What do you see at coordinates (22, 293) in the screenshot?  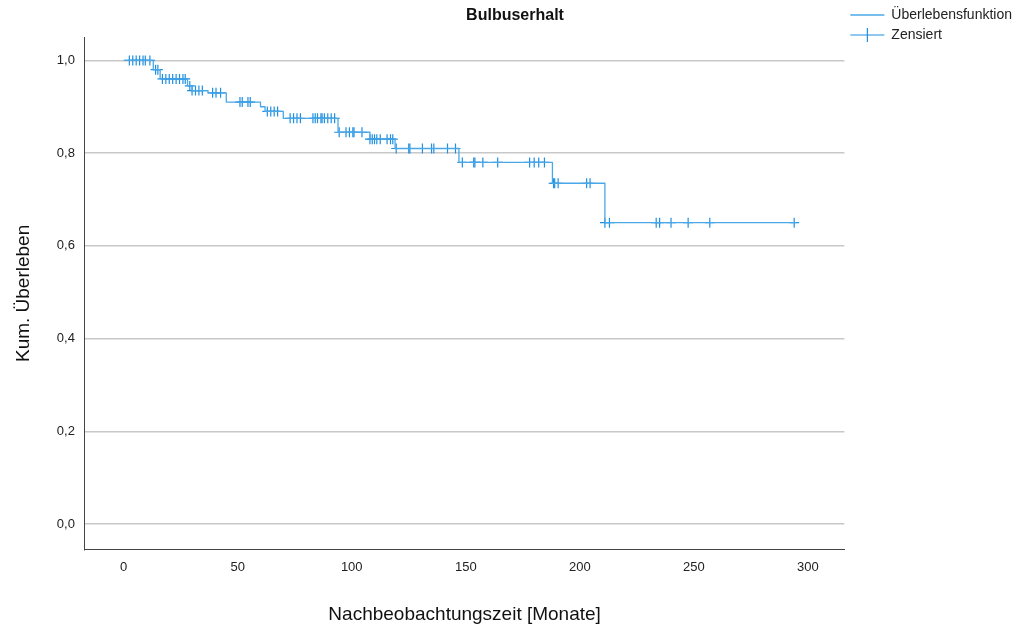 I see `y-axis-title: Kum. Überleben` at bounding box center [22, 293].